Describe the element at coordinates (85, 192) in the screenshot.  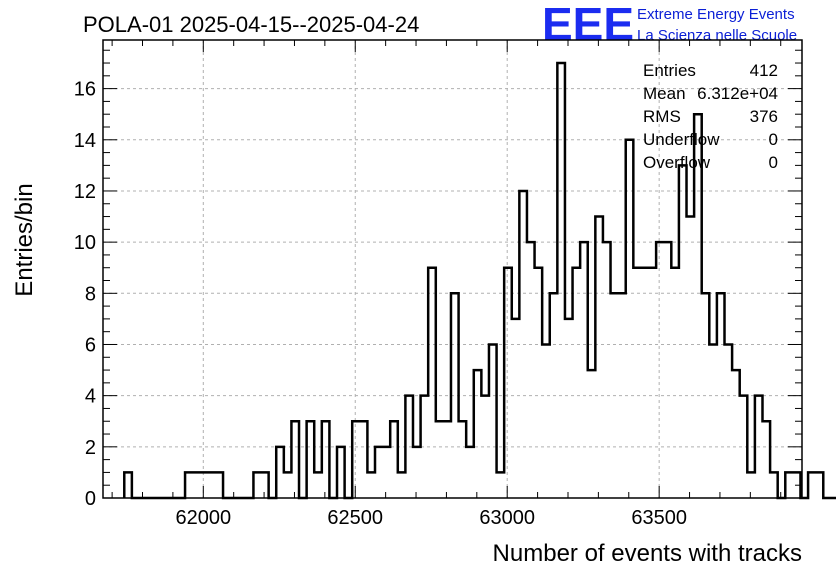
I see `y-tick-label: 12` at that location.